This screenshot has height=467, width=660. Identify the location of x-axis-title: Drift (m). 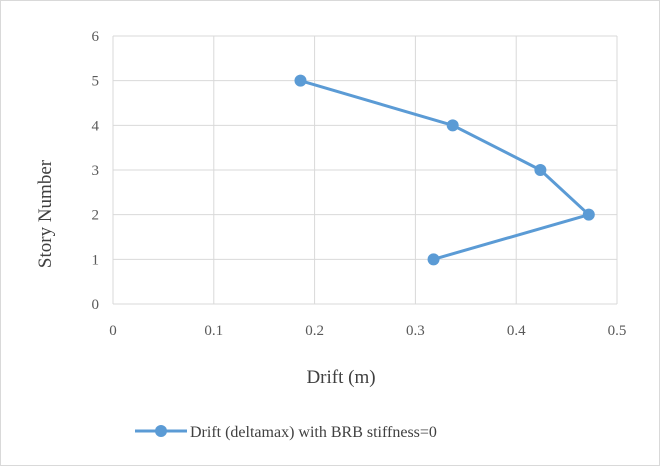
(340, 377).